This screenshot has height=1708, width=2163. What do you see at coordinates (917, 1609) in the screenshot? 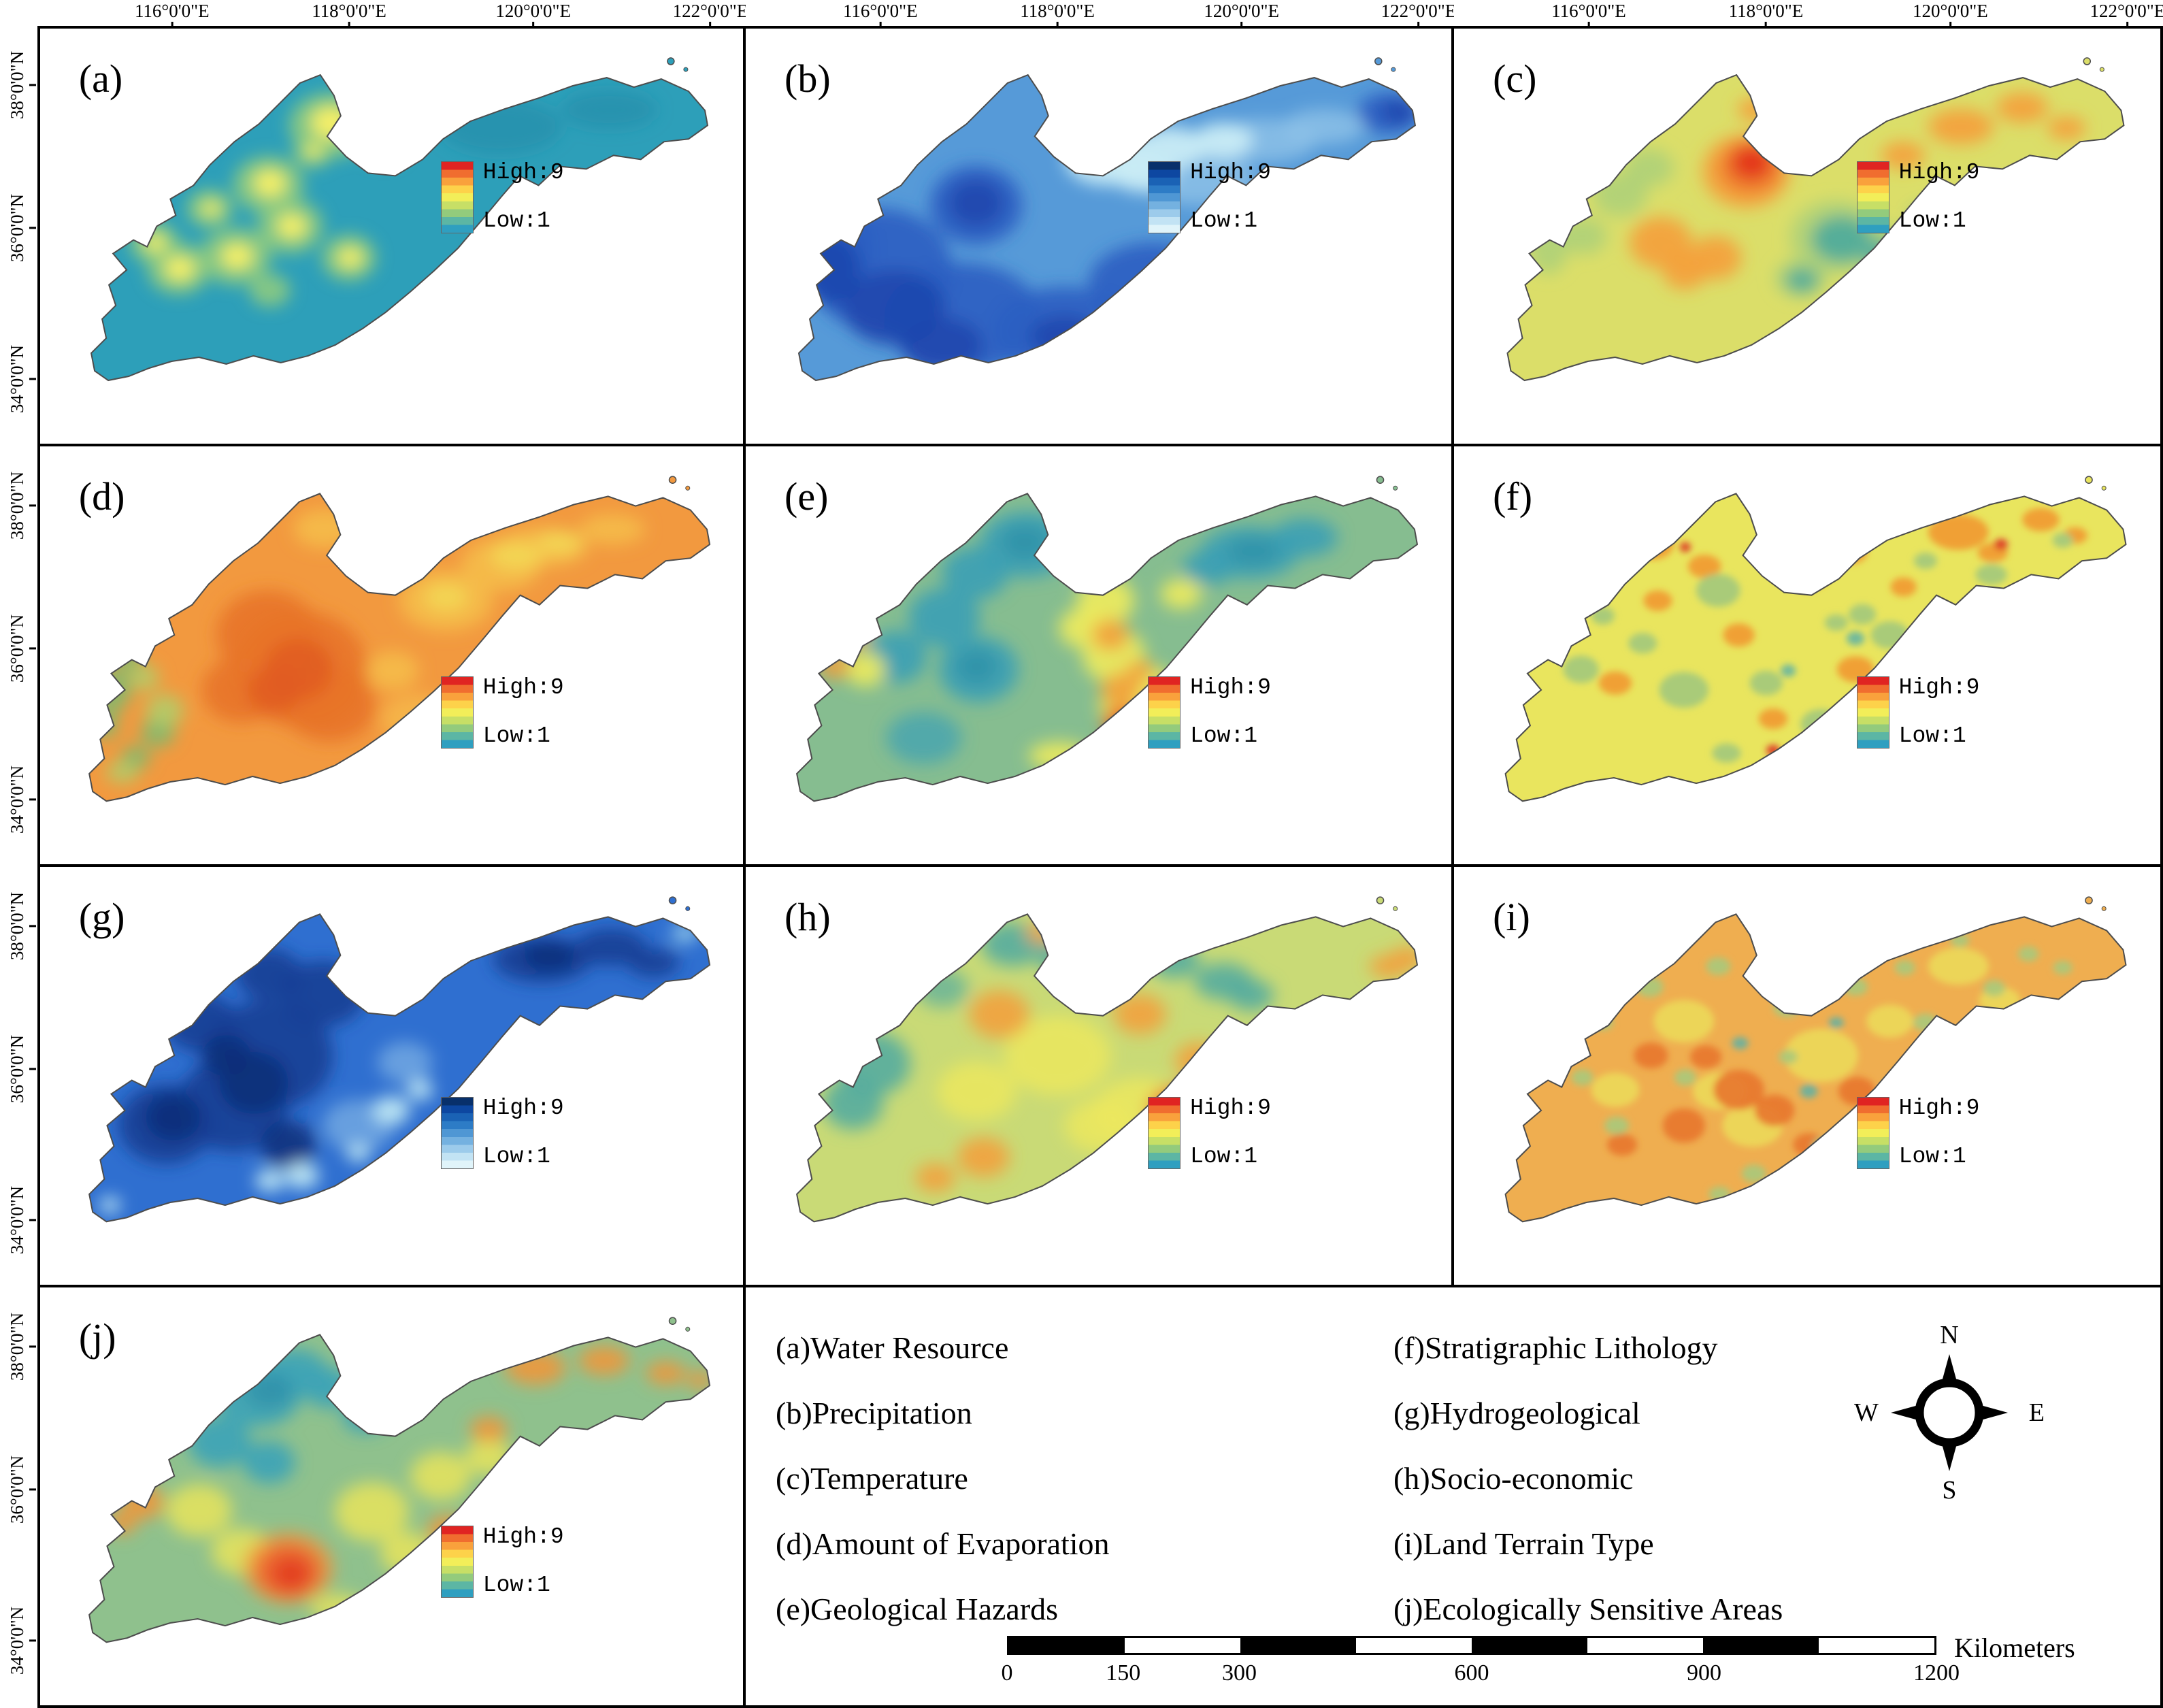
I see `caption-item: (e)Geological Hazards` at bounding box center [917, 1609].